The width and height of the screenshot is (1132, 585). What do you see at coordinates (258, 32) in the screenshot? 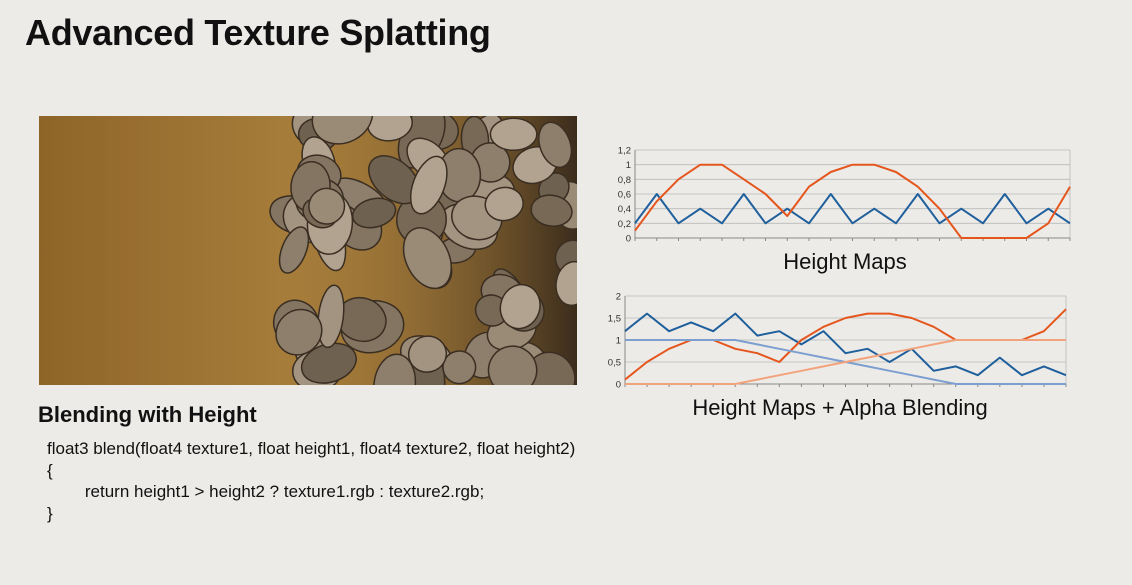
I see `slide-title: Advanced Texture Splatting` at bounding box center [258, 32].